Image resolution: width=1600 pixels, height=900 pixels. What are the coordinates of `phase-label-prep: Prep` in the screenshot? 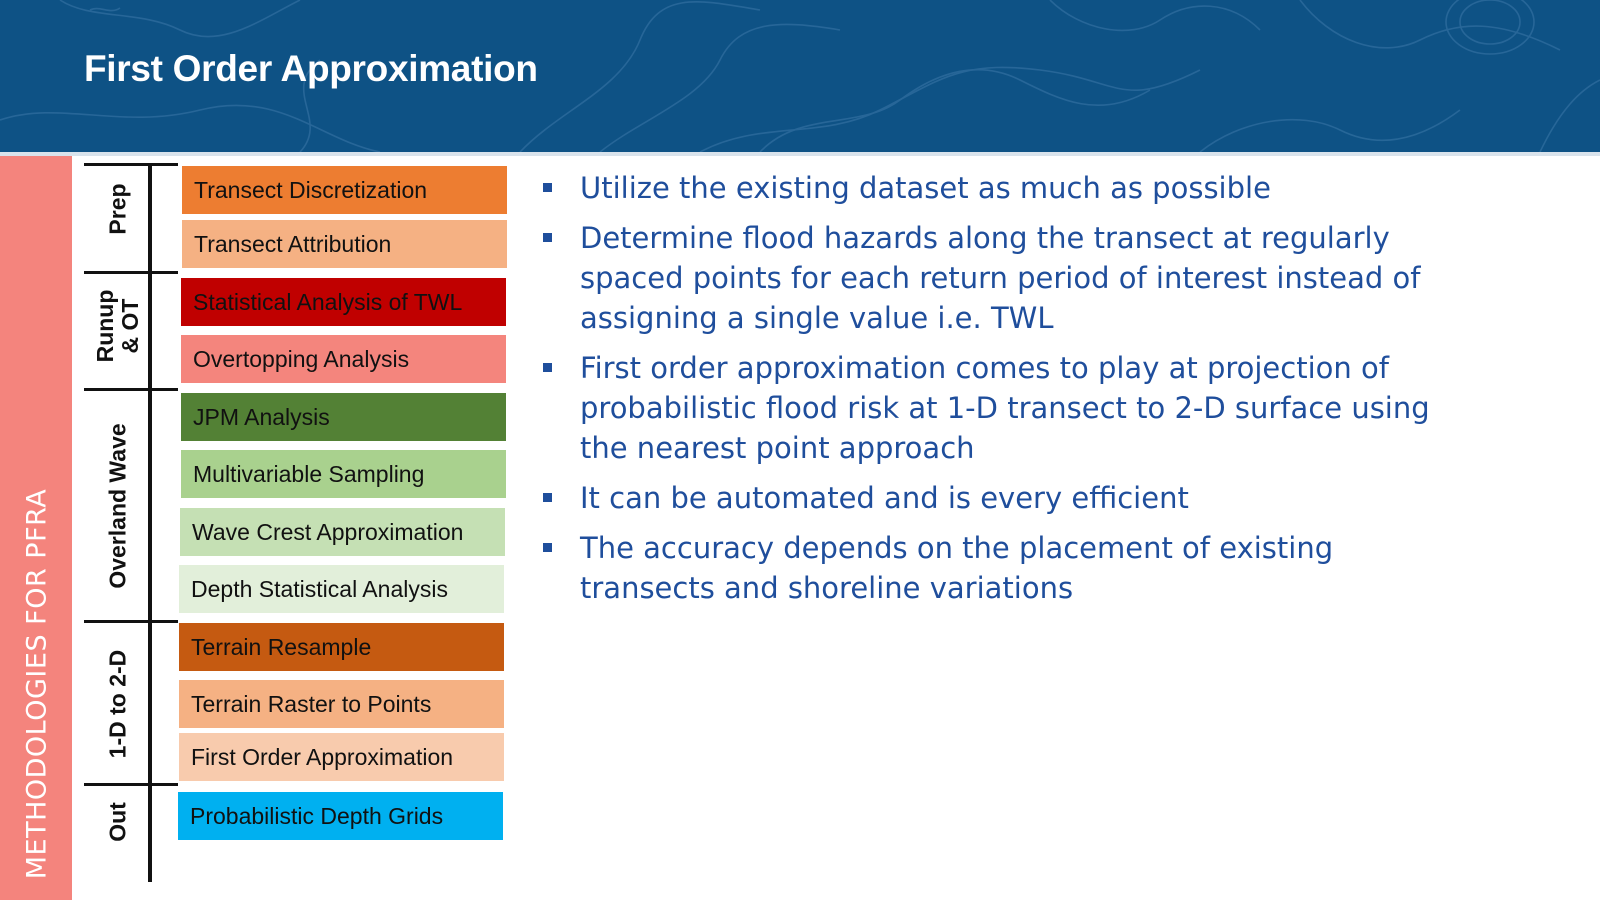 It's located at (117, 209).